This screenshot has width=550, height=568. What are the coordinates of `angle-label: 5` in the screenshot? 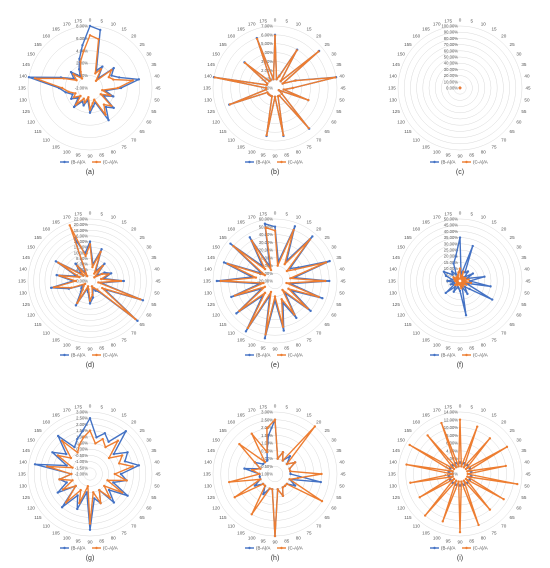 It's located at (102, 214).